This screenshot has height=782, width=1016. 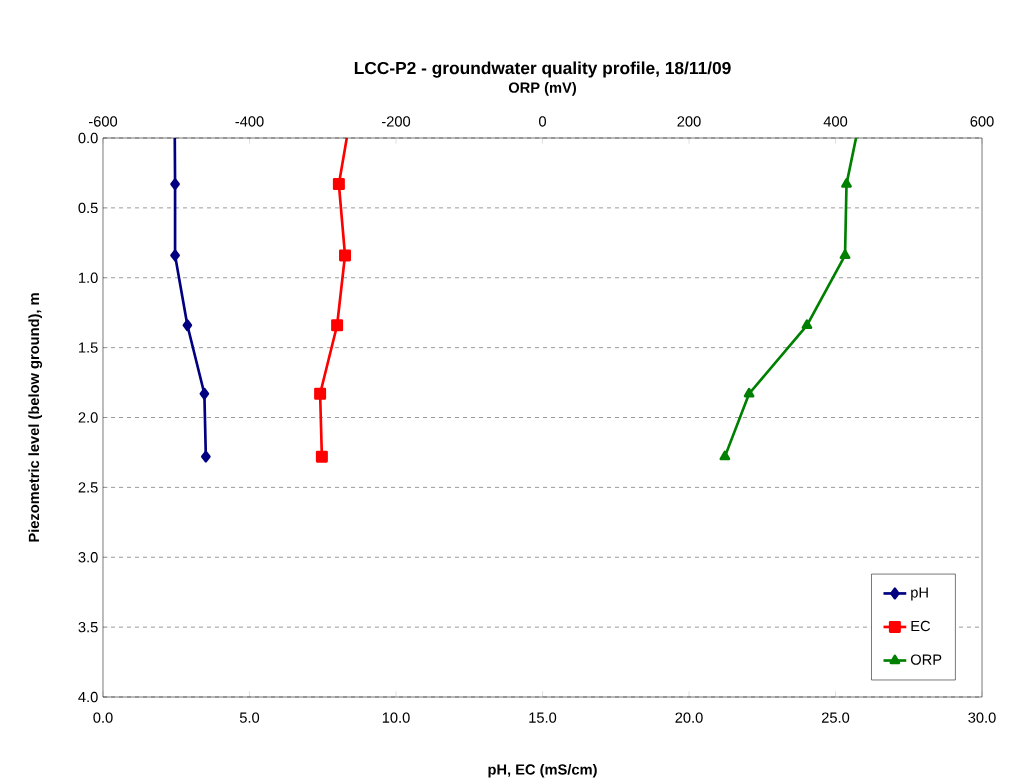 I want to click on legend-label: ORP, so click(x=926, y=659).